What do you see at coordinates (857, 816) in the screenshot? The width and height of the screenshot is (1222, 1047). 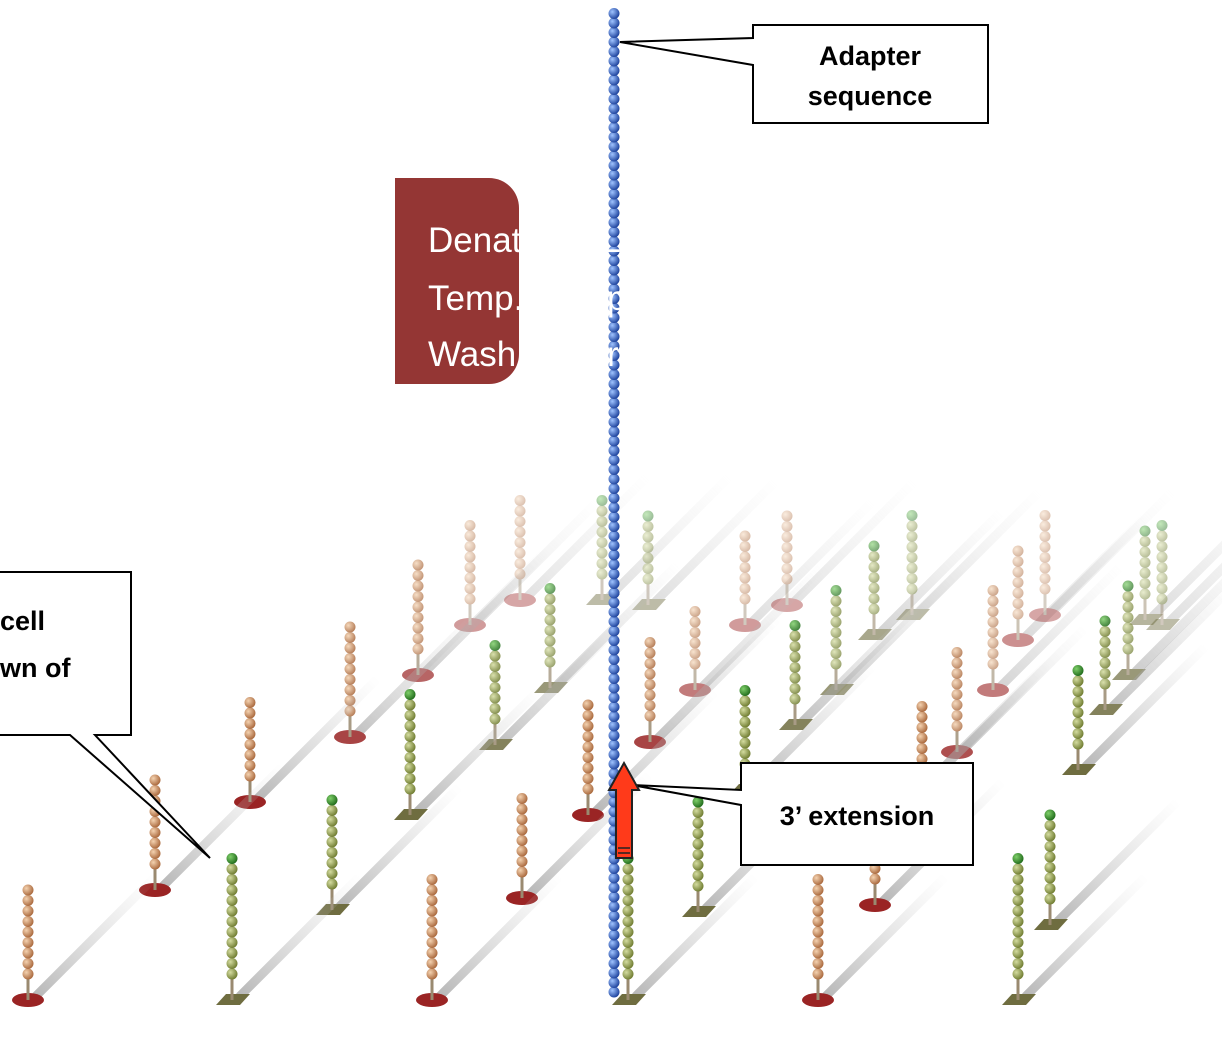 I see `callout-text: 3’ extension` at bounding box center [857, 816].